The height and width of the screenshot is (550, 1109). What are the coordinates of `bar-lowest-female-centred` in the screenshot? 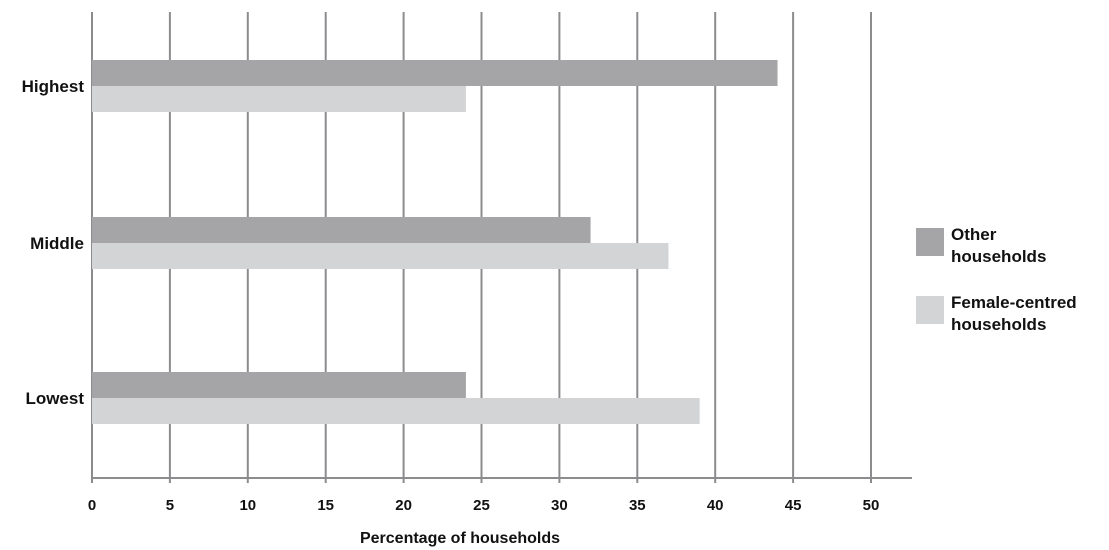 It's located at (396, 411).